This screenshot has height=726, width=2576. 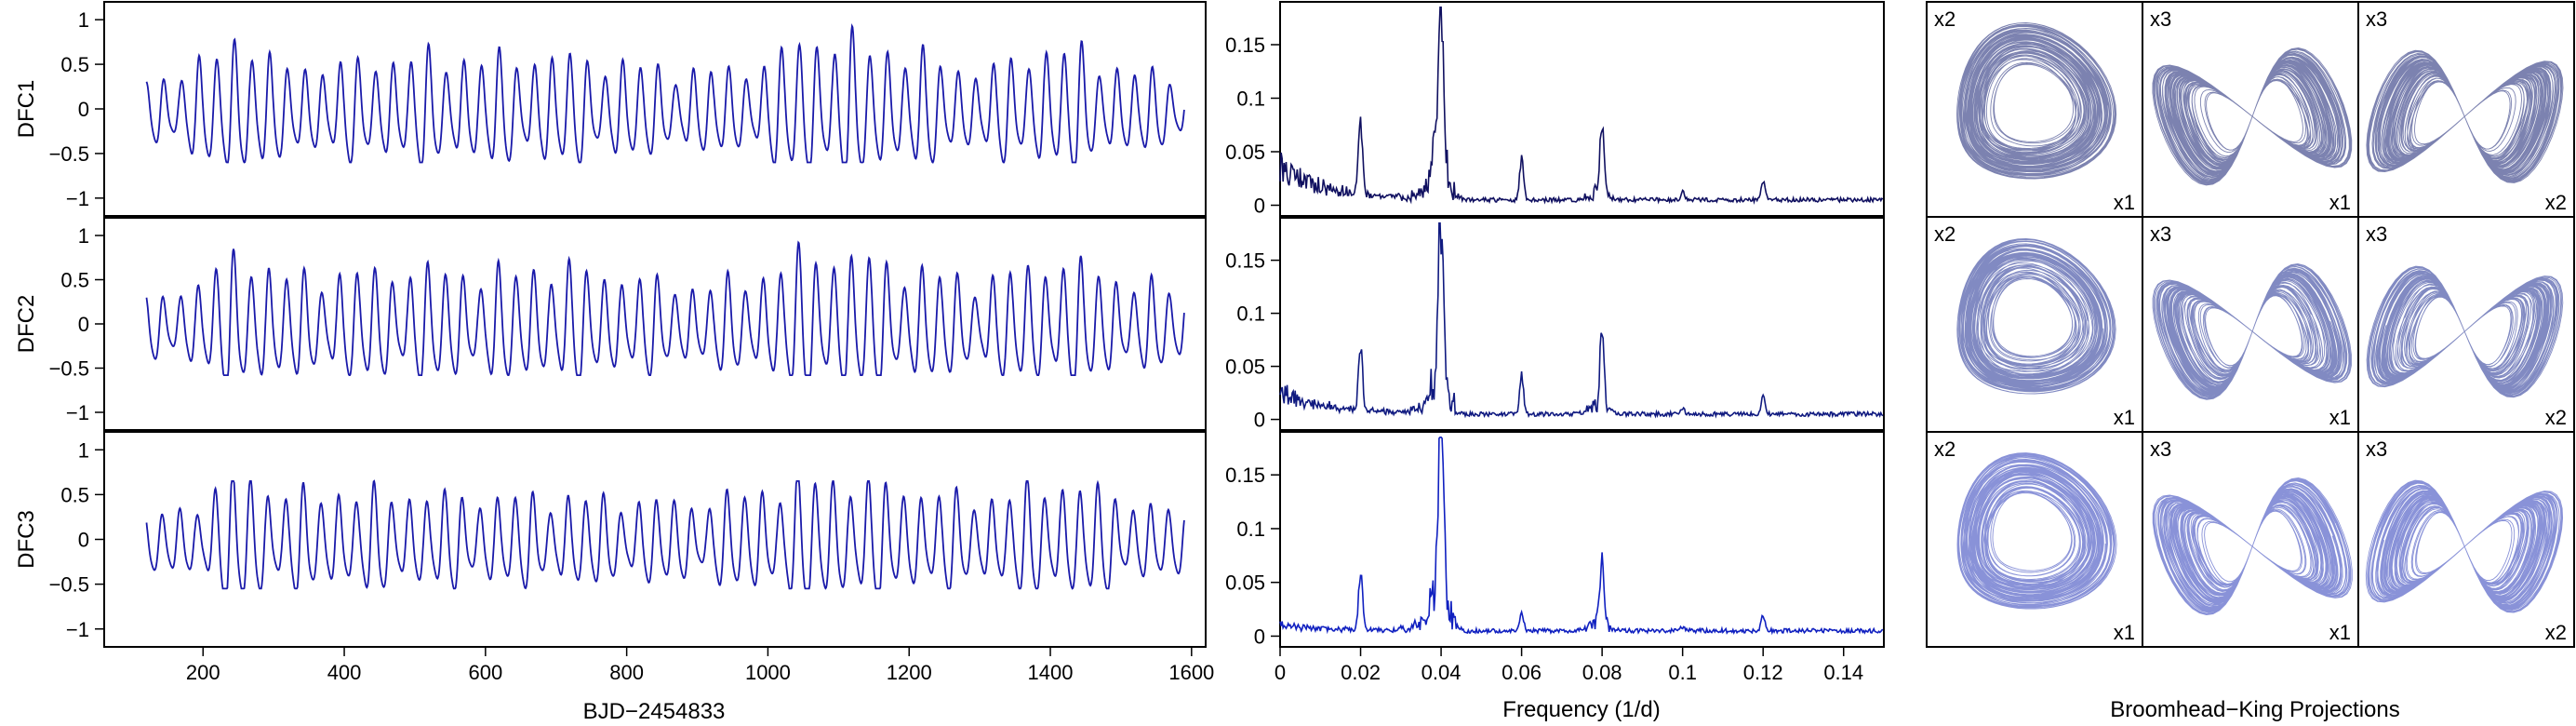 What do you see at coordinates (2465, 116) in the screenshot?
I see `projection-dfc1-x2-x3` at bounding box center [2465, 116].